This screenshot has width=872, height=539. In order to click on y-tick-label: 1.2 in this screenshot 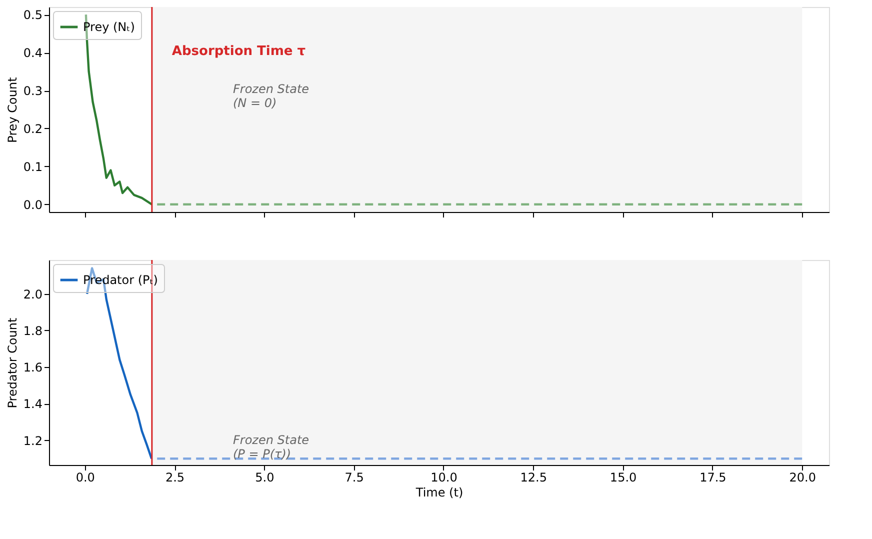, I will do `click(32, 441)`.